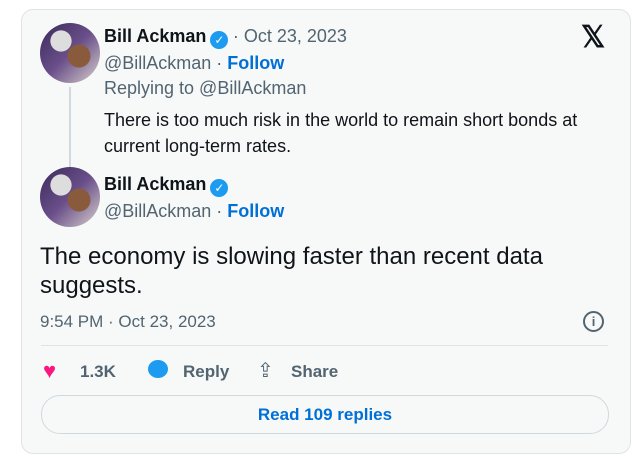 The width and height of the screenshot is (640, 457). Describe the element at coordinates (50, 370) in the screenshot. I see `heart-icon: ♥` at that location.